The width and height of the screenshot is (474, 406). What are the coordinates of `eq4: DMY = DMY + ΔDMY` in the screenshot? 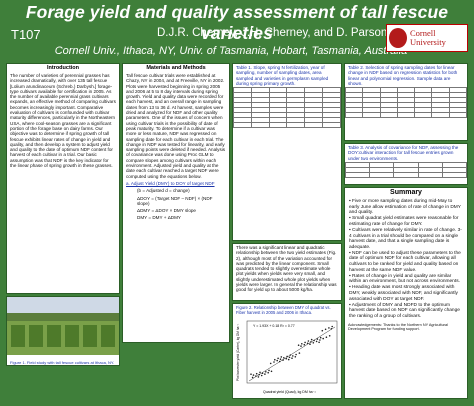 It's located at (159, 218).